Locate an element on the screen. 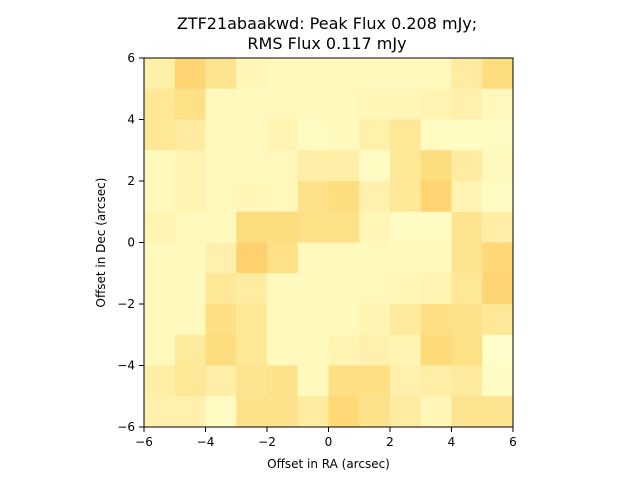 The image size is (640, 480). y-tick-label: 6 is located at coordinates (131, 58).